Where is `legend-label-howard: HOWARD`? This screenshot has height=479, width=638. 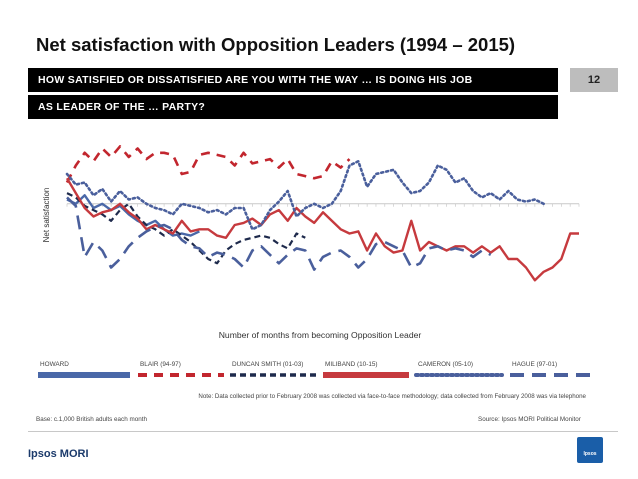 legend-label-howard: HOWARD is located at coordinates (54, 364).